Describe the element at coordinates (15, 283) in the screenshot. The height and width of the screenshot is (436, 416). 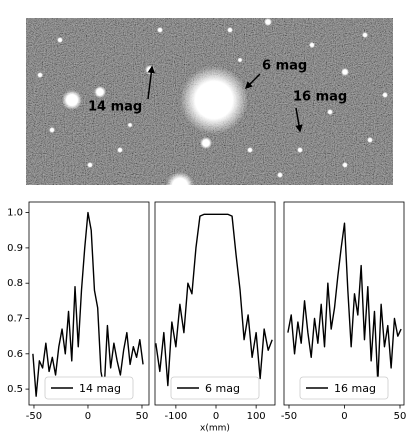
I see `y-tick-label: 0.8` at that location.